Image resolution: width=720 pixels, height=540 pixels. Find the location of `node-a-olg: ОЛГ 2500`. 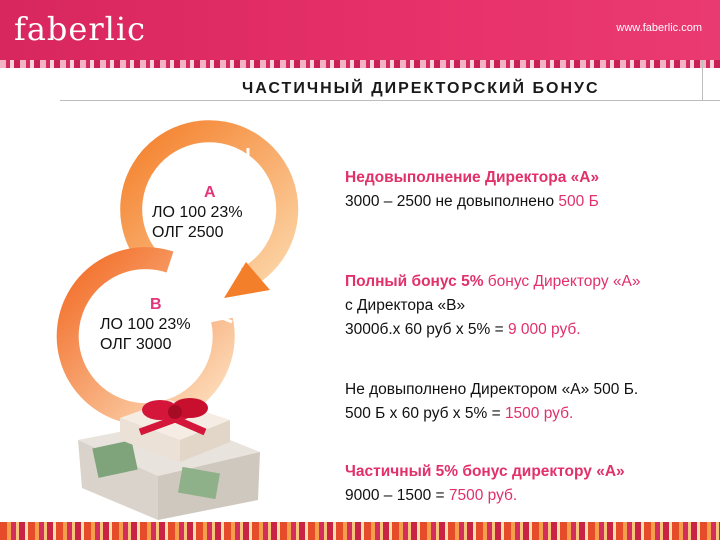

node-a-olg: ОЛГ 2500 is located at coordinates (188, 232).